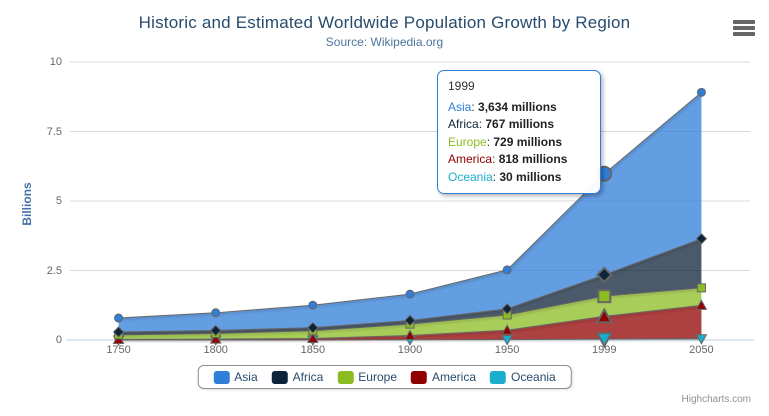 This screenshot has width=769, height=416. What do you see at coordinates (604, 315) in the screenshot?
I see `point-america-1999` at bounding box center [604, 315].